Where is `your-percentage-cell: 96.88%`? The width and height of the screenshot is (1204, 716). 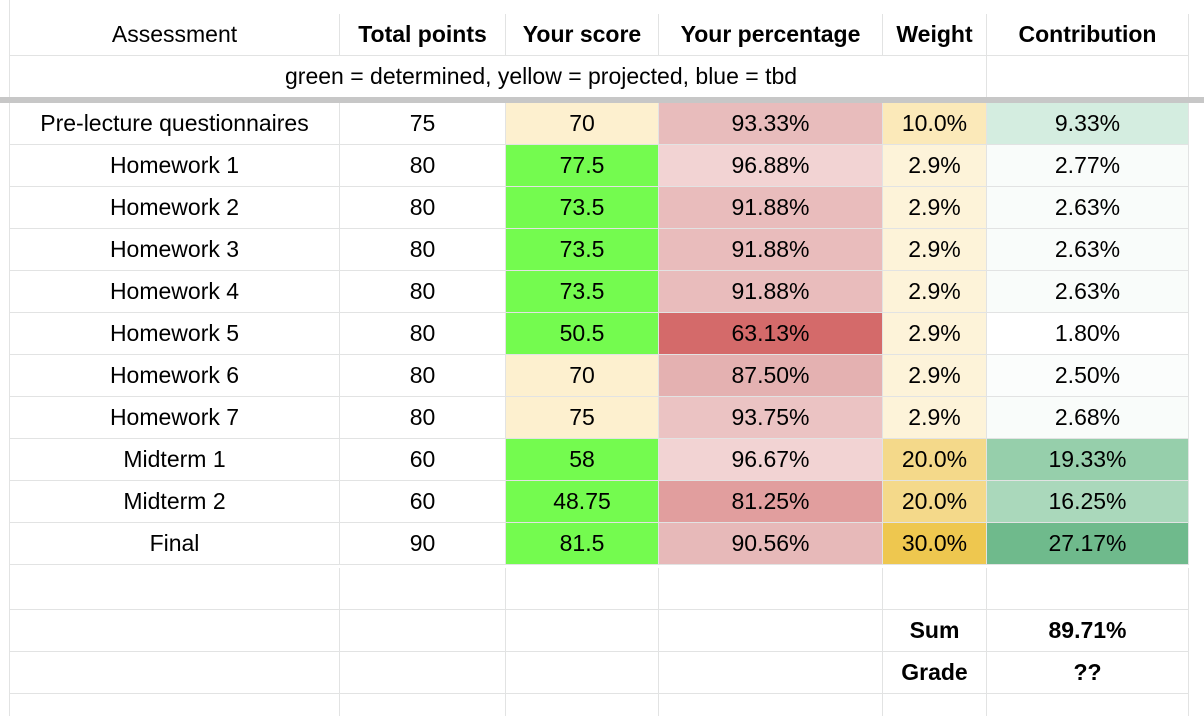
your-percentage-cell: 96.88% is located at coordinates (771, 166).